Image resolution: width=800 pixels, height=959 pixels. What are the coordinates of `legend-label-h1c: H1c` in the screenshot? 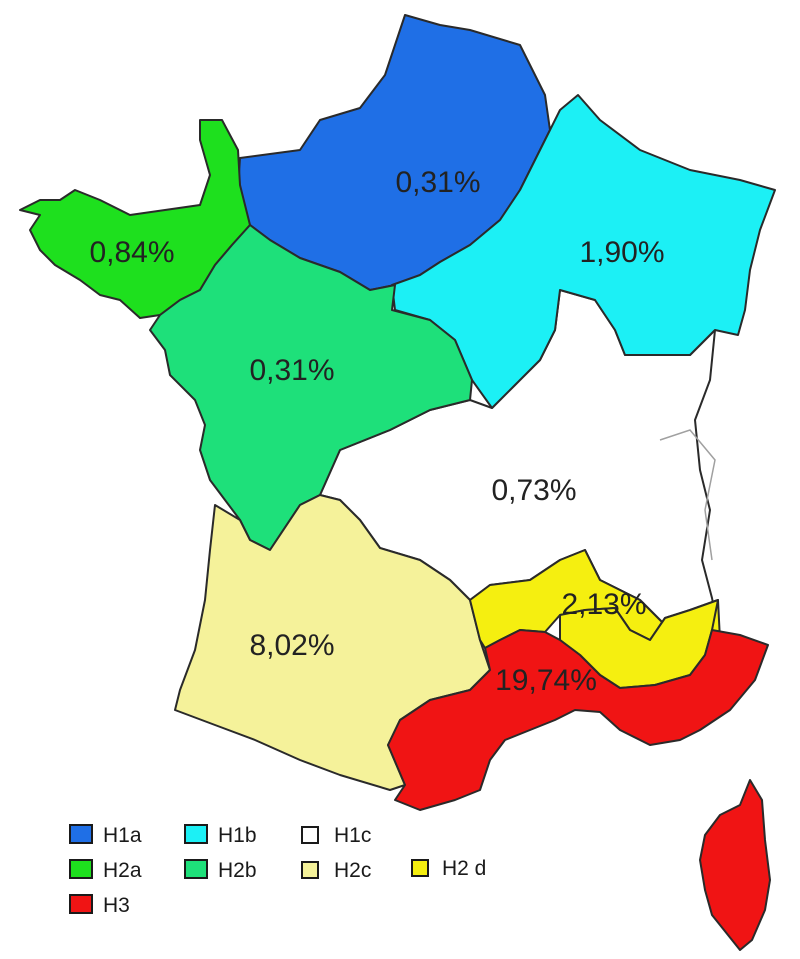 It's located at (352, 835).